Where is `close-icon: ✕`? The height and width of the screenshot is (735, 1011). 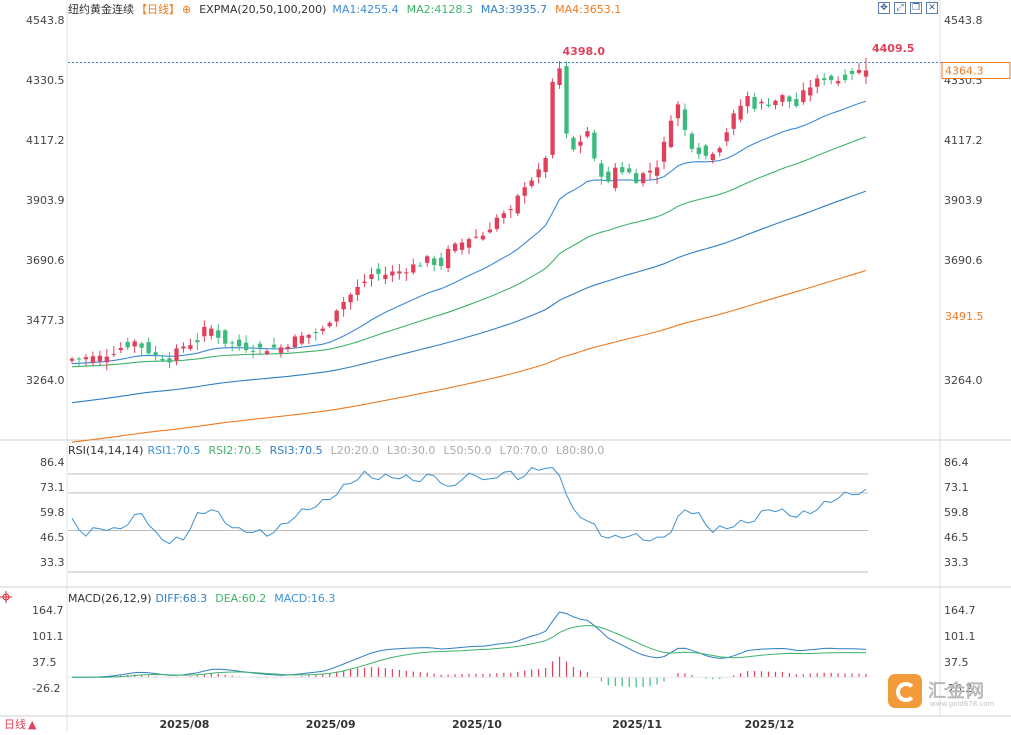 close-icon: ✕ is located at coordinates (932, 8).